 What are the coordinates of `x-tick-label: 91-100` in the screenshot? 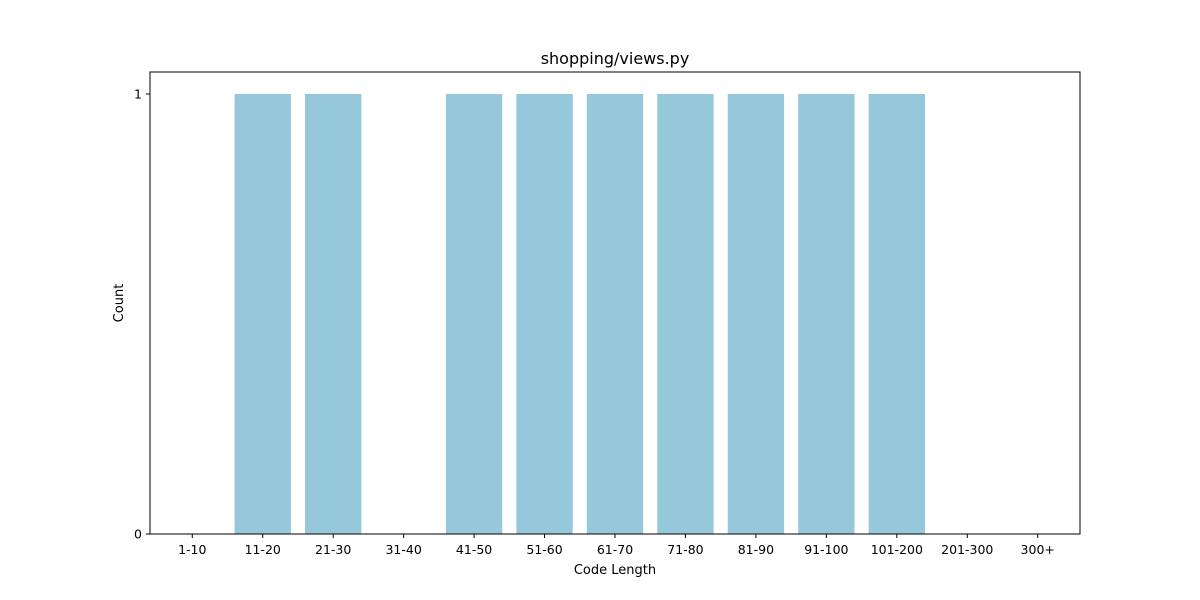 It's located at (826, 549).